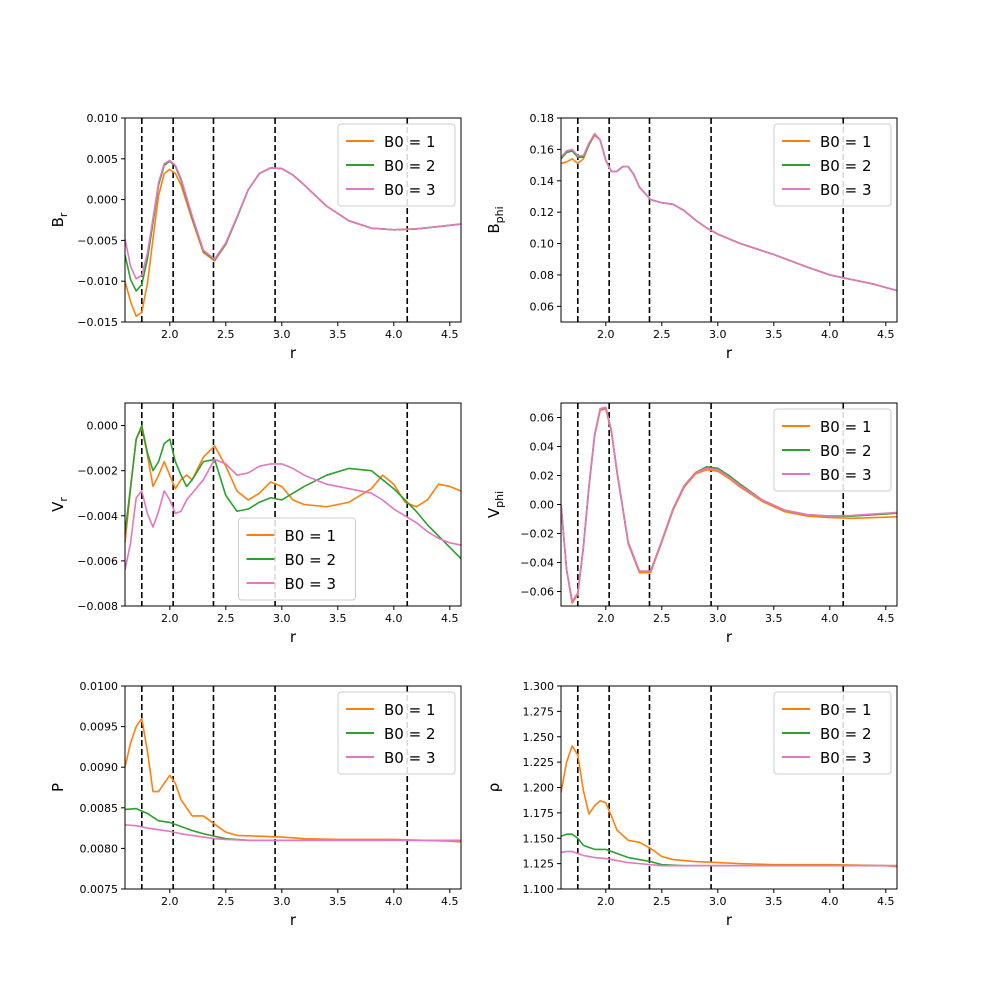  Describe the element at coordinates (58, 787) in the screenshot. I see `y-axis-label: P` at that location.